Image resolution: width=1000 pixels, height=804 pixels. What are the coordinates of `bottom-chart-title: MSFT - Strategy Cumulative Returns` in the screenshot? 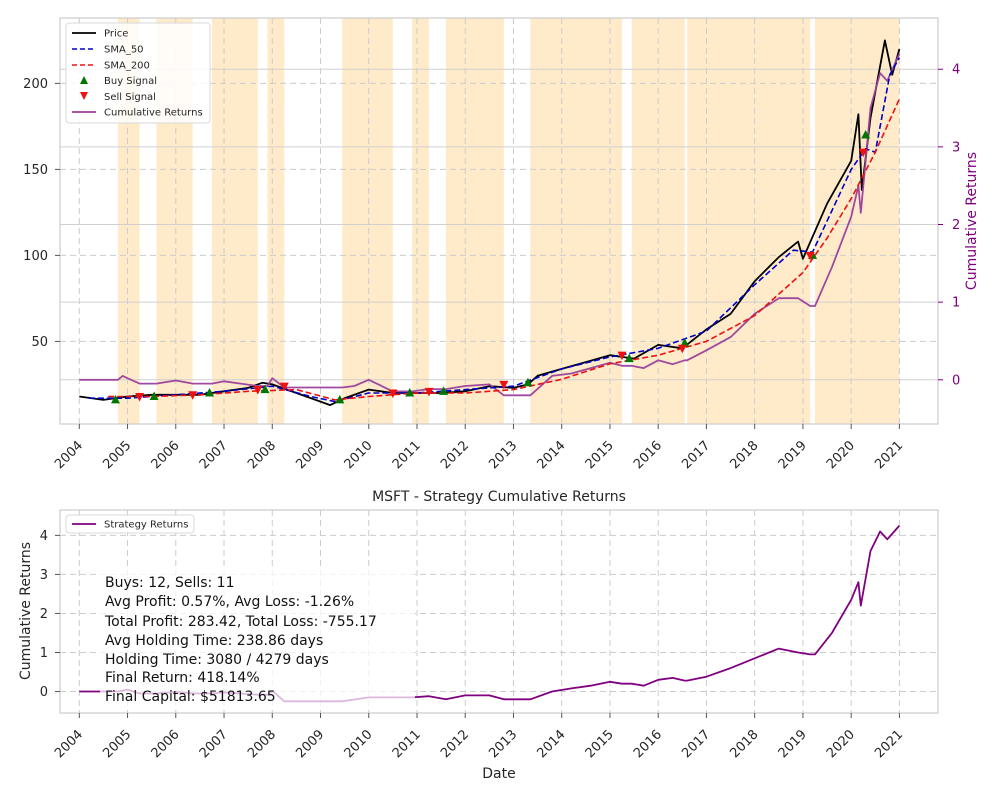 It's located at (499, 497).